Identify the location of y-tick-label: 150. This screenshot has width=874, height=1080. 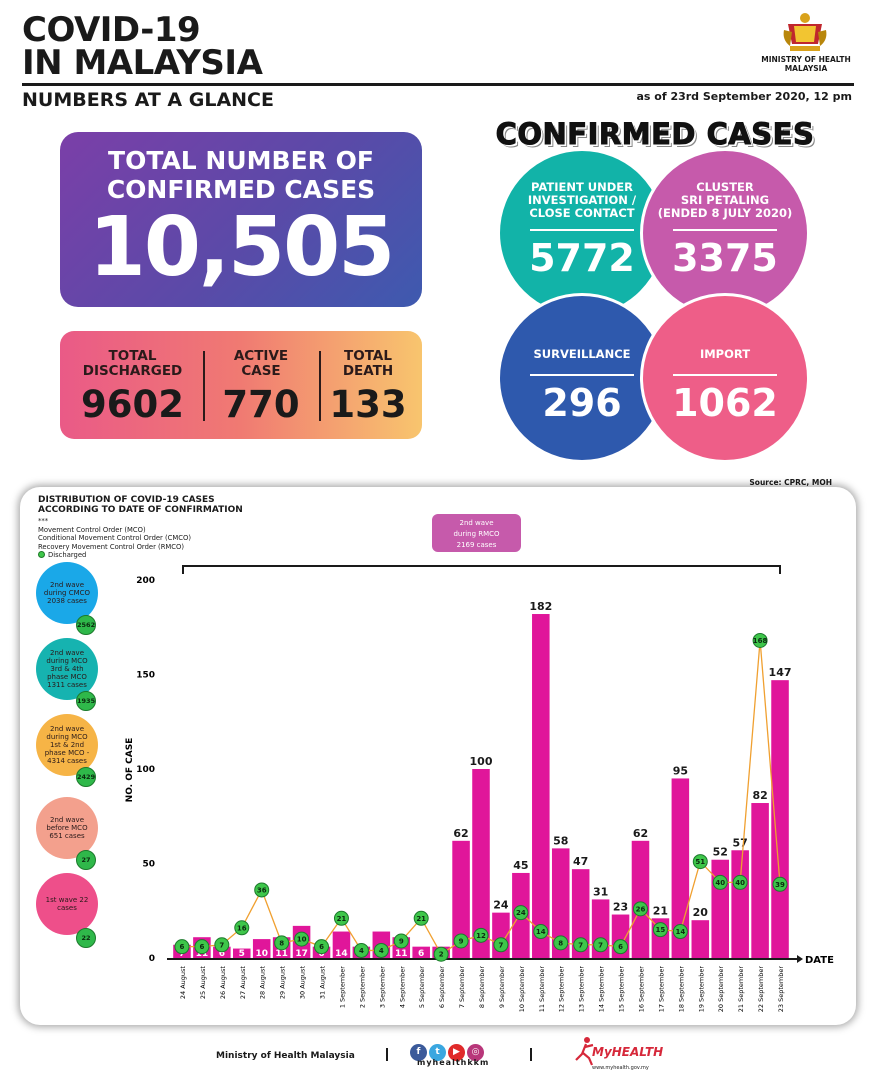
(145, 676).